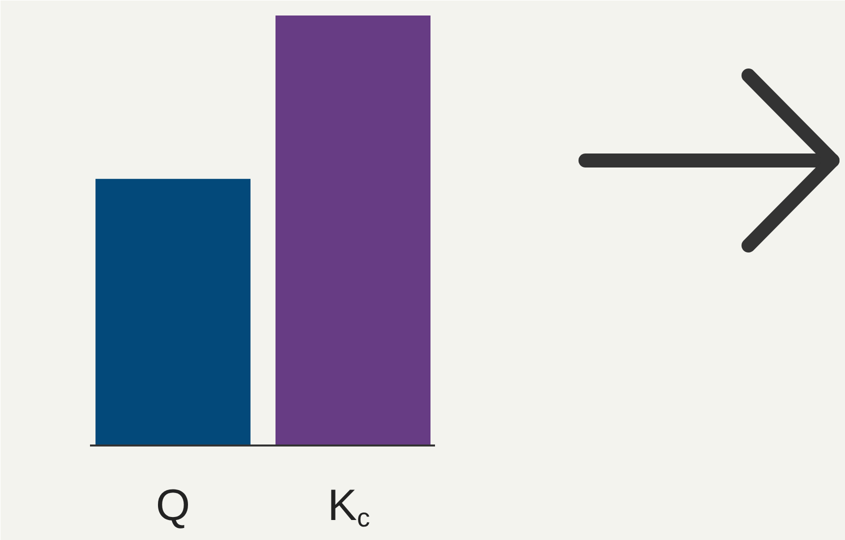  Describe the element at coordinates (173, 505) in the screenshot. I see `x-tick-label: Q` at that location.